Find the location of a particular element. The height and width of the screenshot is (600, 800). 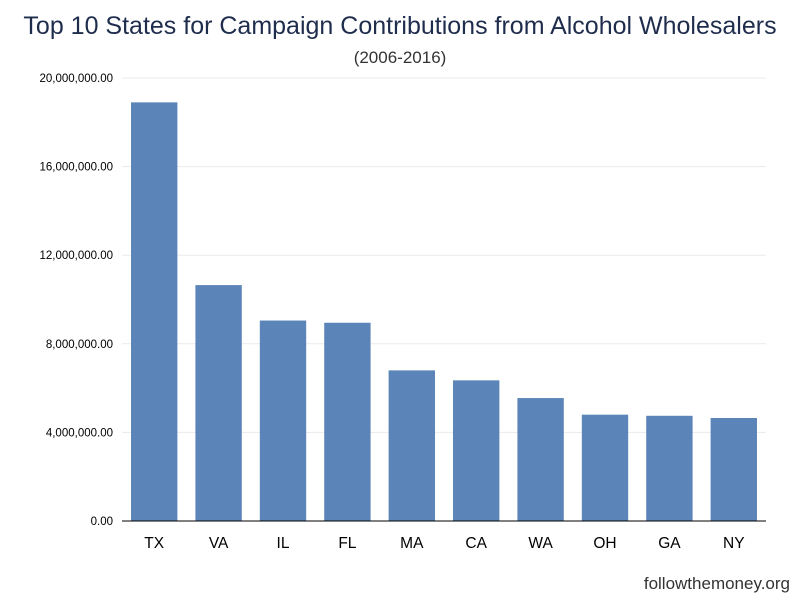

x-tick-label: OH is located at coordinates (604, 543).